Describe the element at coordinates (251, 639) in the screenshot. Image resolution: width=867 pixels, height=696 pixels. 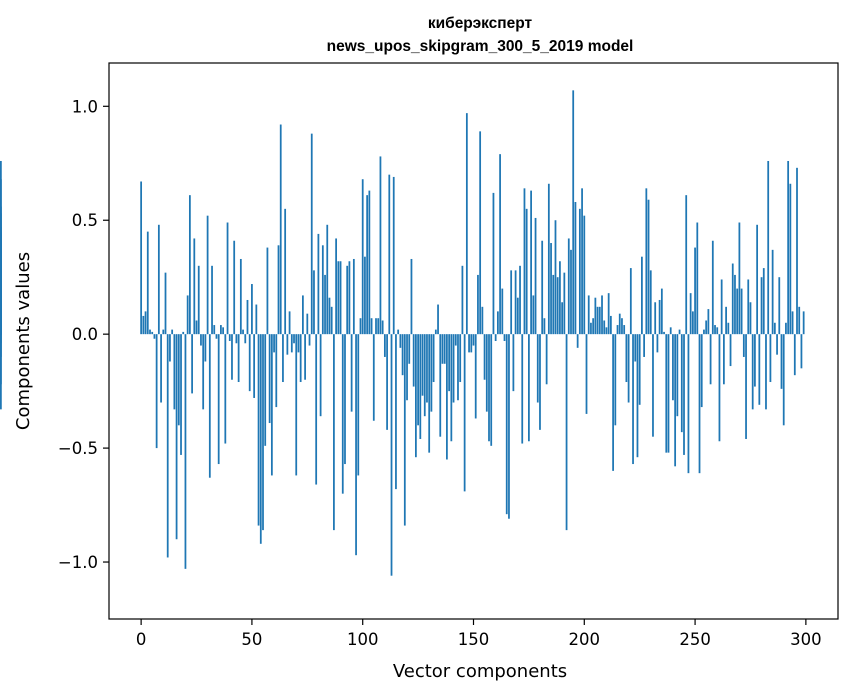
I see `x-tick-label: 50` at that location.